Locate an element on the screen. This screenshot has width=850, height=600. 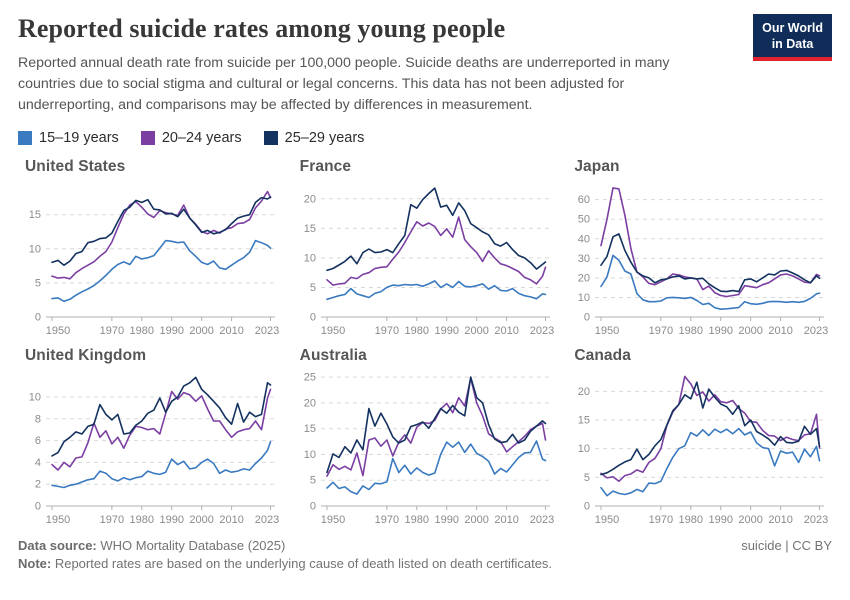
svg-text: 25 is located at coordinates (309, 377).